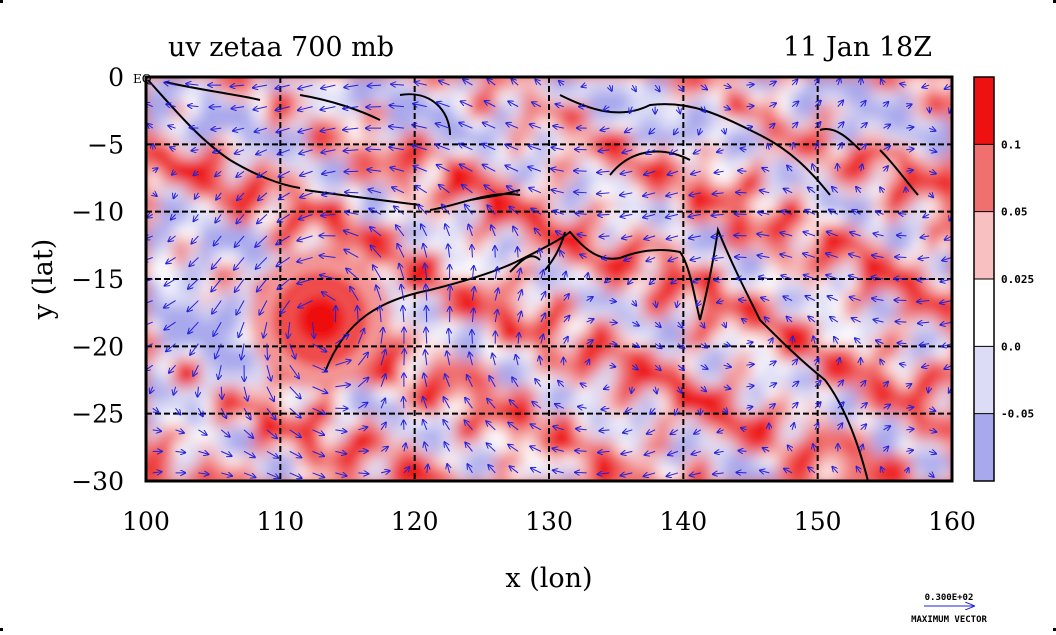 This screenshot has height=635, width=1056. What do you see at coordinates (548, 578) in the screenshot?
I see `x-axis-title: x (lon)` at bounding box center [548, 578].